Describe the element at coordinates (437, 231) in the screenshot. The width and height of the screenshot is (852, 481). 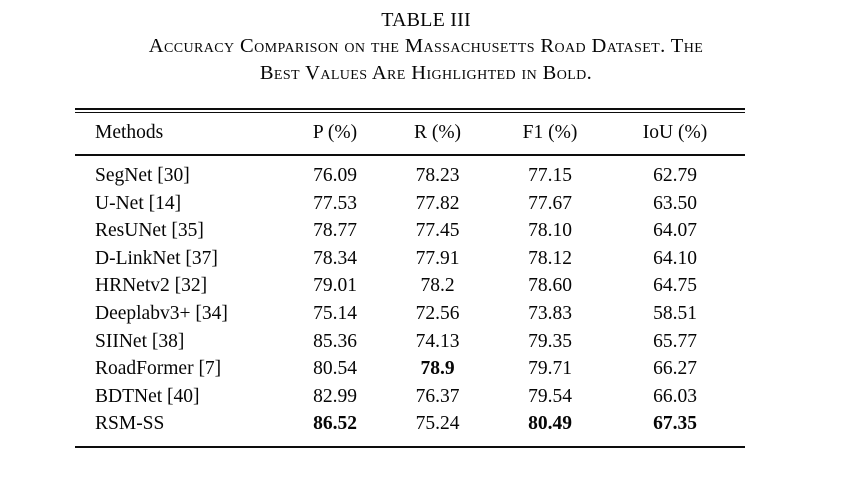
I see `metric-value: 77.45` at that location.